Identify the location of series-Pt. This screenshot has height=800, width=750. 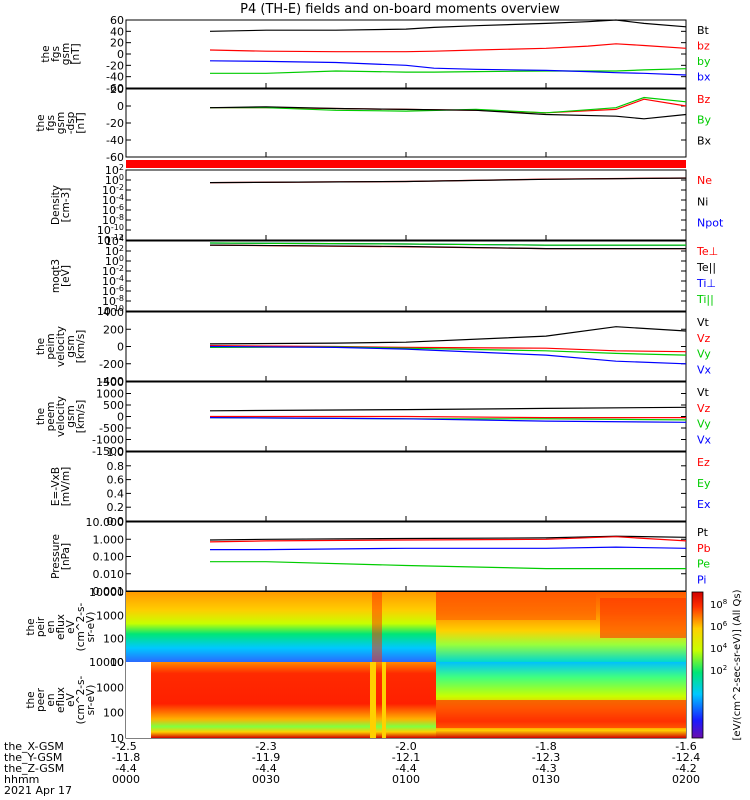
(448, 538).